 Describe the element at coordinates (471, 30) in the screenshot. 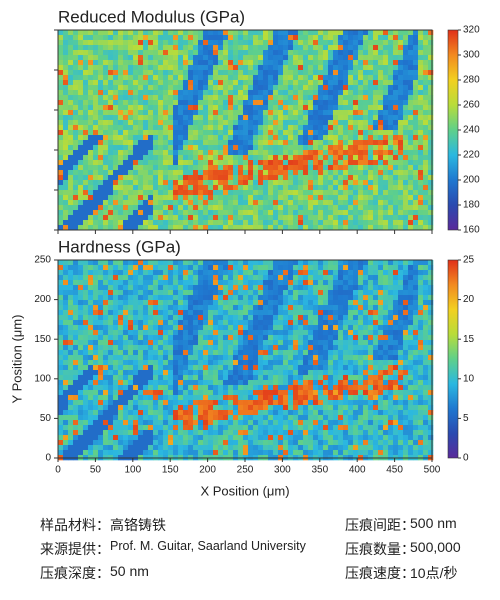

I see `colorbar-tick-label: 320` at that location.